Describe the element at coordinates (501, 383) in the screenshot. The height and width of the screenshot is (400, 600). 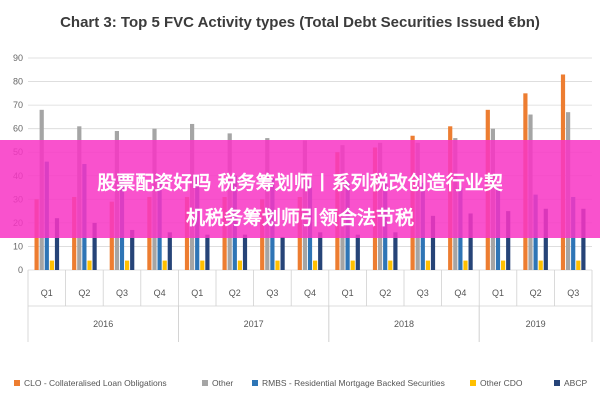
I see `legend-label: Other CDO` at that location.